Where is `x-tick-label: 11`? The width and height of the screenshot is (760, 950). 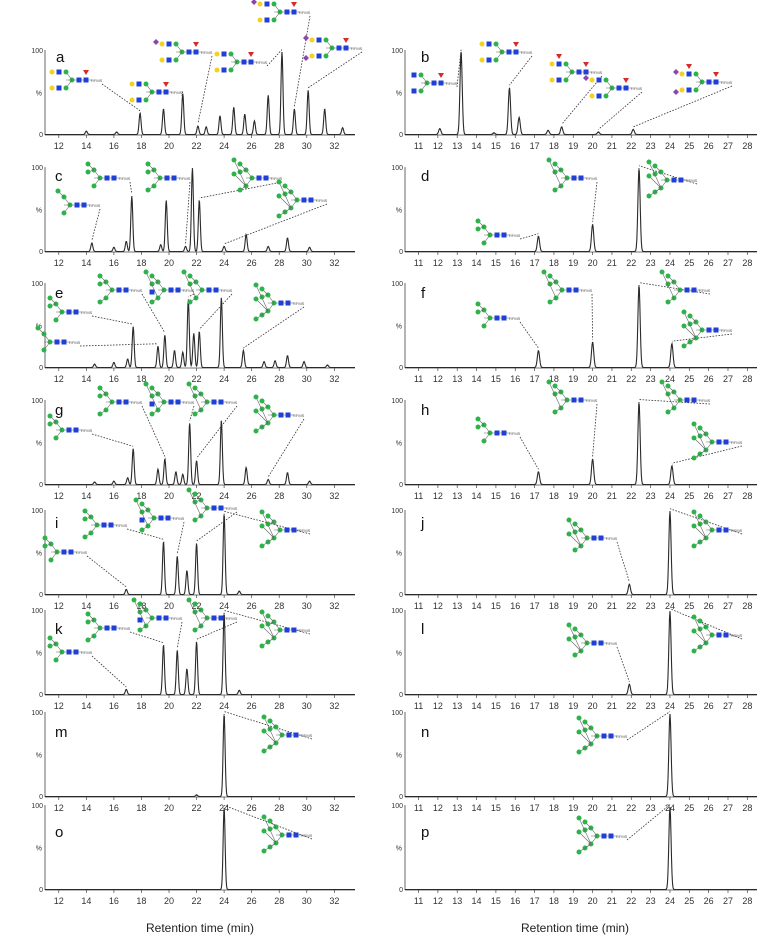 x-tick-label: 11 is located at coordinates (418, 808).